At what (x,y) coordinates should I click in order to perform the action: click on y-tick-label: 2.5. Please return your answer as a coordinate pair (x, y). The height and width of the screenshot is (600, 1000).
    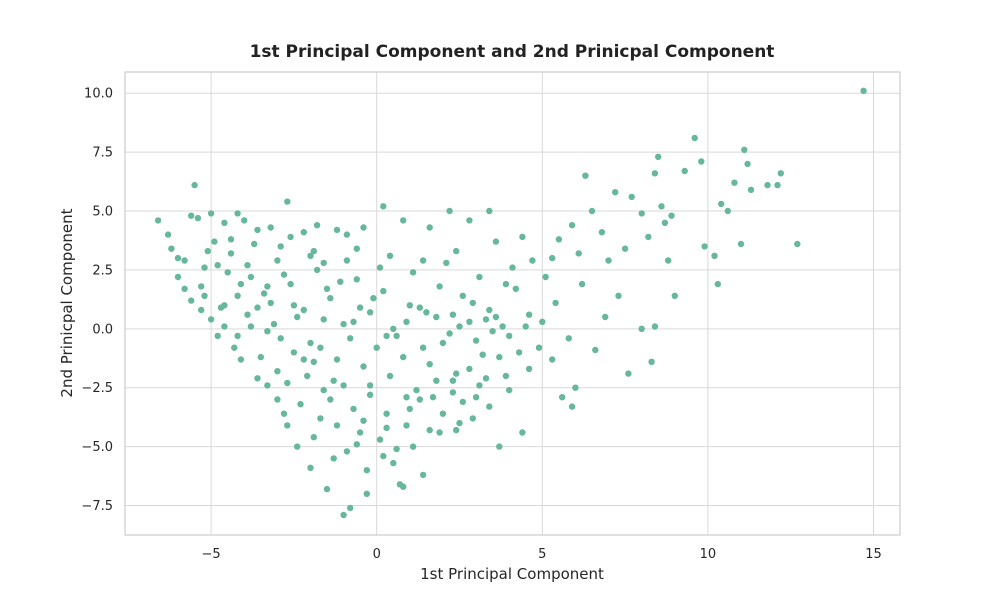
    Looking at the image, I should click on (102, 270).